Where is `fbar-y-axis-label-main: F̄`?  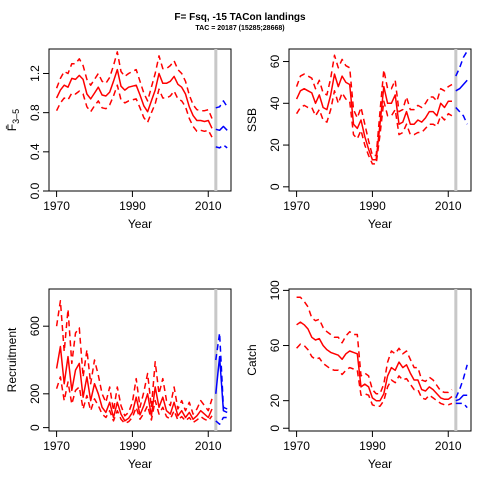
fbar-y-axis-label-main: F̄ is located at coordinates (12, 127).